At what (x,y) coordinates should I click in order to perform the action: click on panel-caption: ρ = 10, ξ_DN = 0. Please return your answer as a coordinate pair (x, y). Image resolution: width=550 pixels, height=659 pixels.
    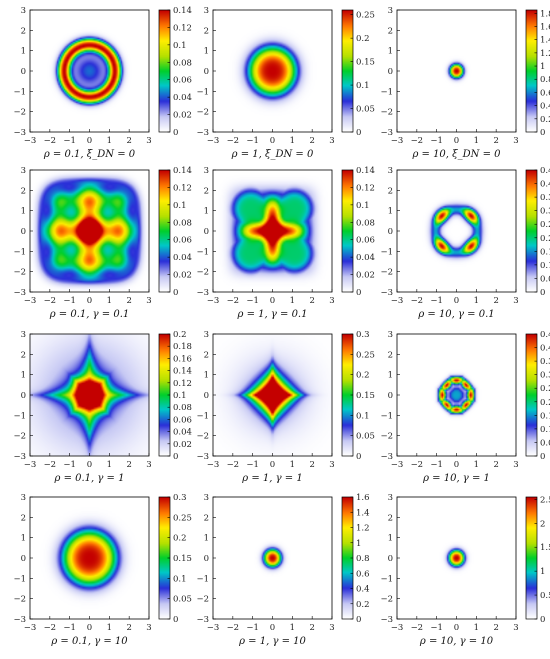
    Looking at the image, I should click on (456, 154).